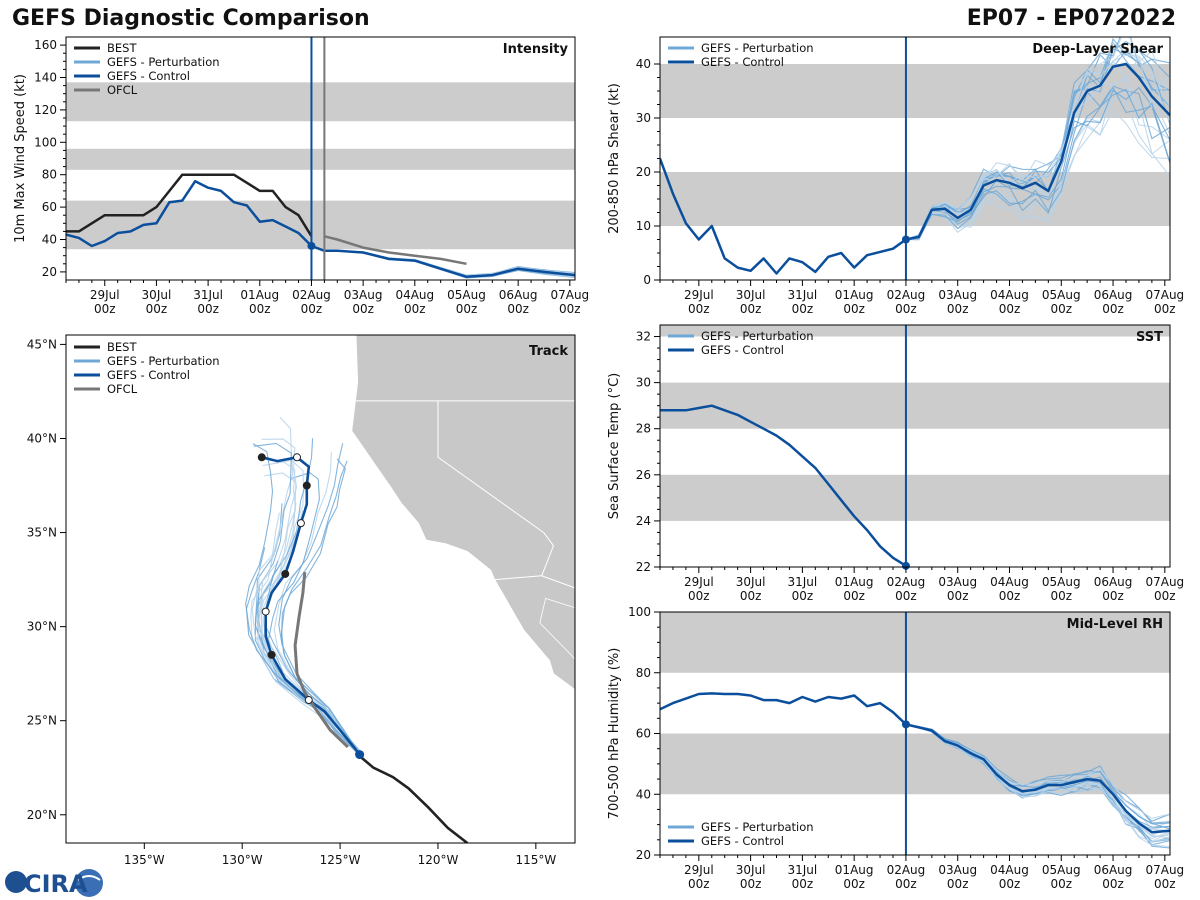 This screenshot has height=900, width=1200. Describe the element at coordinates (1149, 337) in the screenshot. I see `panel-title: SST` at that location.